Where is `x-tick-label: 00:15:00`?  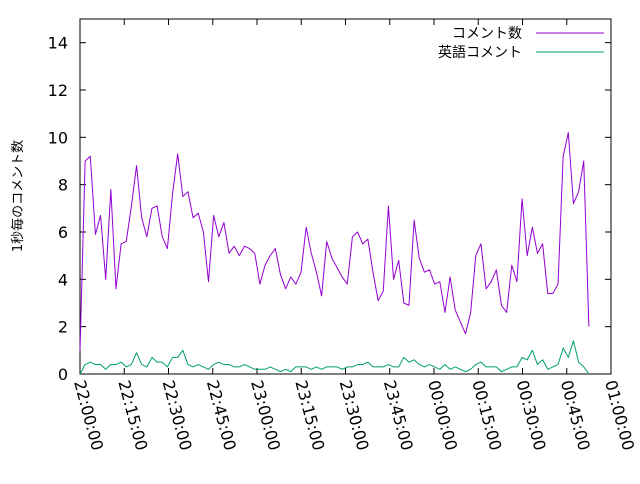 x-tick-label: 00:15:00 is located at coordinates (486, 415).